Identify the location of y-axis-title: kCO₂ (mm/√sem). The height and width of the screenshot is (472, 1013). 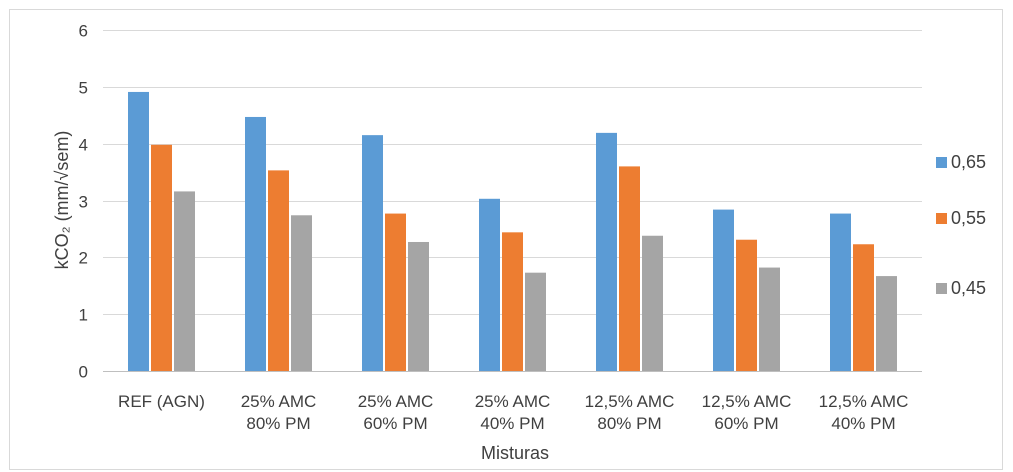
(62, 200).